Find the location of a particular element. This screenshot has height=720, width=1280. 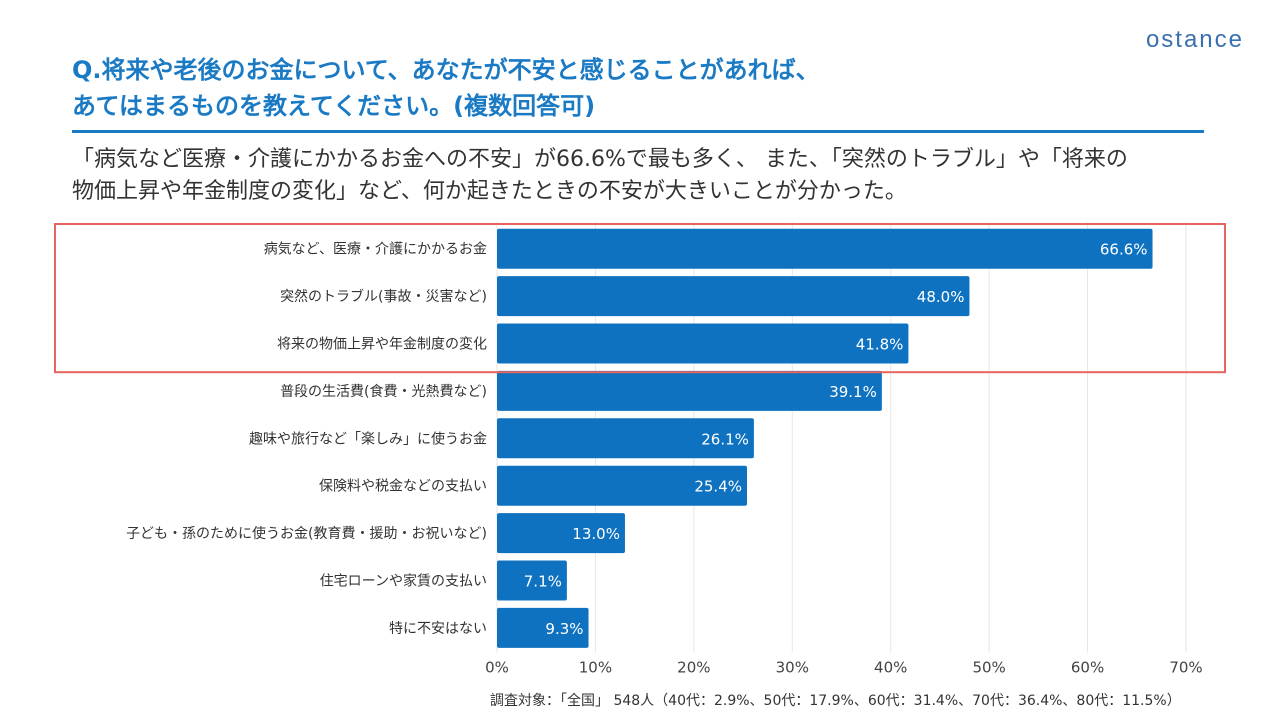

x-tick-label: 70% is located at coordinates (1185, 668).